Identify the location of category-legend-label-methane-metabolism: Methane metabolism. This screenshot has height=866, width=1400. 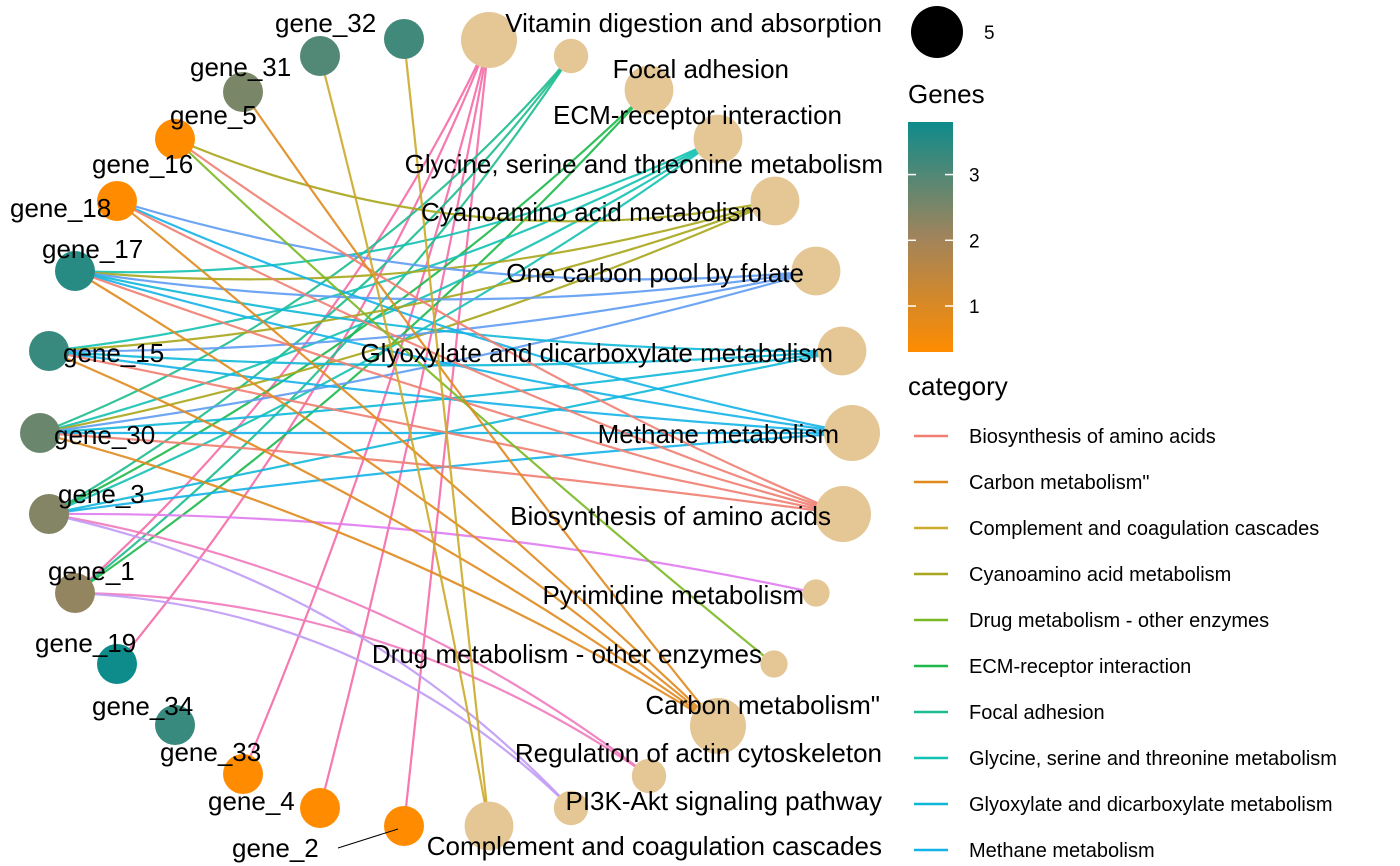
(1062, 851).